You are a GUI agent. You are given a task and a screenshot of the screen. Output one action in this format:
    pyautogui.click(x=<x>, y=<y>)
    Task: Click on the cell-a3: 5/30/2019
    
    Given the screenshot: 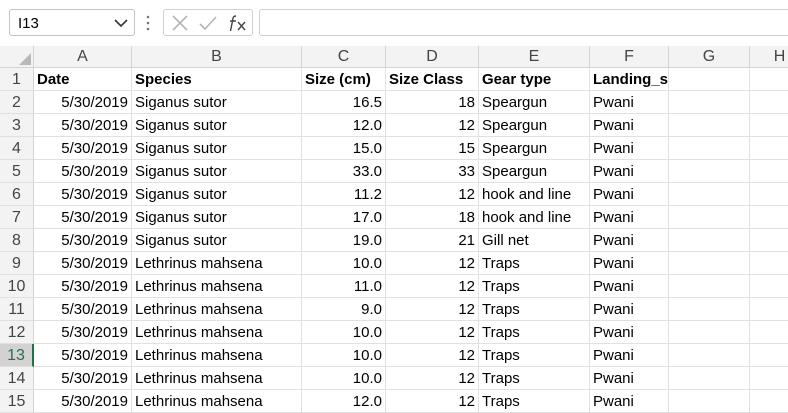 What is the action you would take?
    pyautogui.click(x=83, y=125)
    